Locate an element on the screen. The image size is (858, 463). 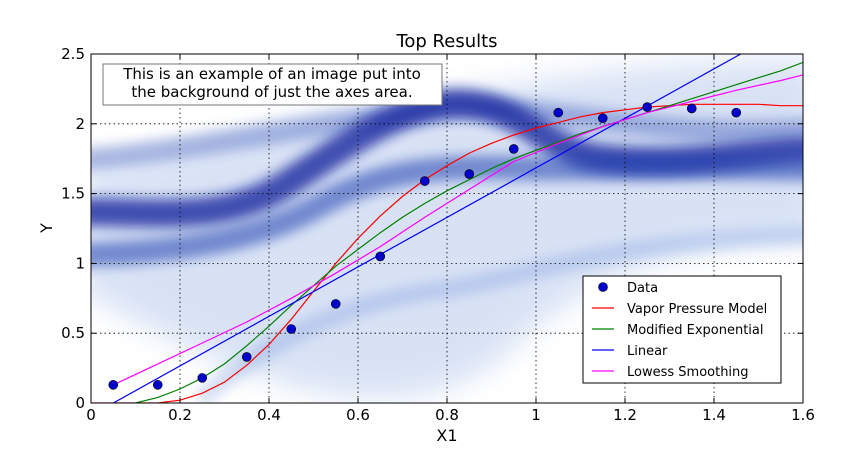
x-tick-label: 1.2 is located at coordinates (625, 415).